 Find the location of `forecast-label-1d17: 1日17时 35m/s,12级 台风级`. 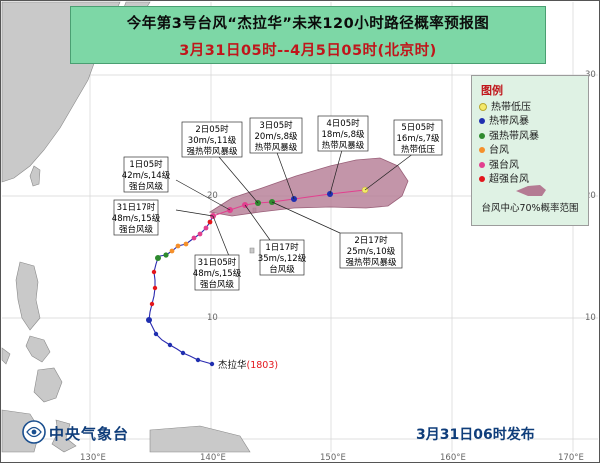

forecast-label-1d17: 1日17时 35m/s,12级 台风级 is located at coordinates (282, 257).